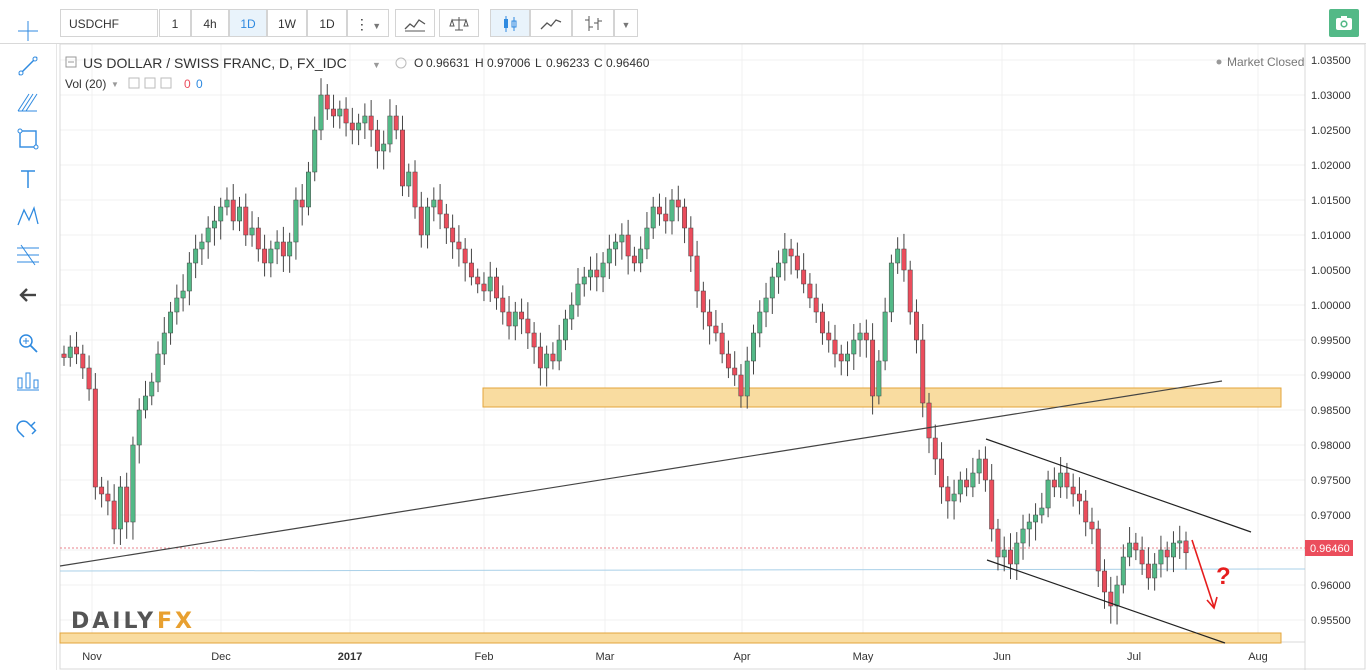  I want to click on more-vertical-icon: ⋮, so click(361, 24).